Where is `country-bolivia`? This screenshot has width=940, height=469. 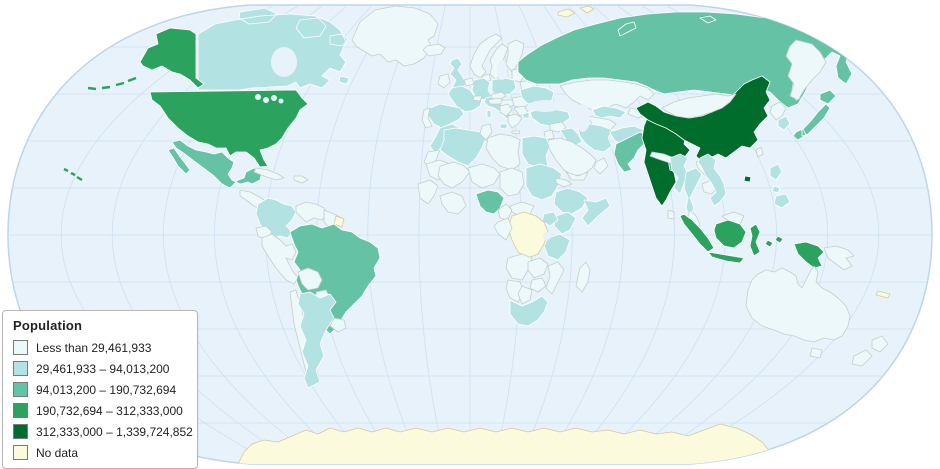
country-bolivia is located at coordinates (310, 279).